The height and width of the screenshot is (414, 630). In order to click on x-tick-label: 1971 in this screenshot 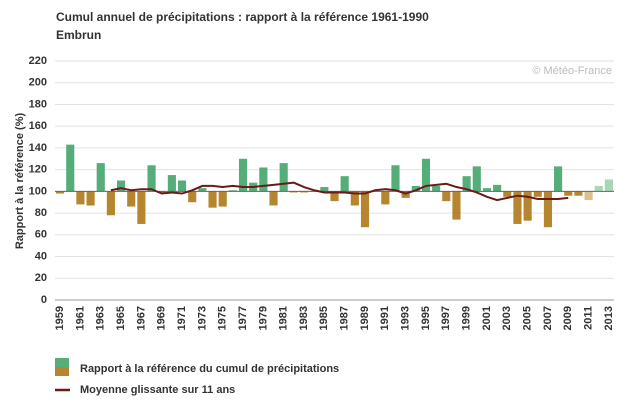, I will do `click(182, 318)`.